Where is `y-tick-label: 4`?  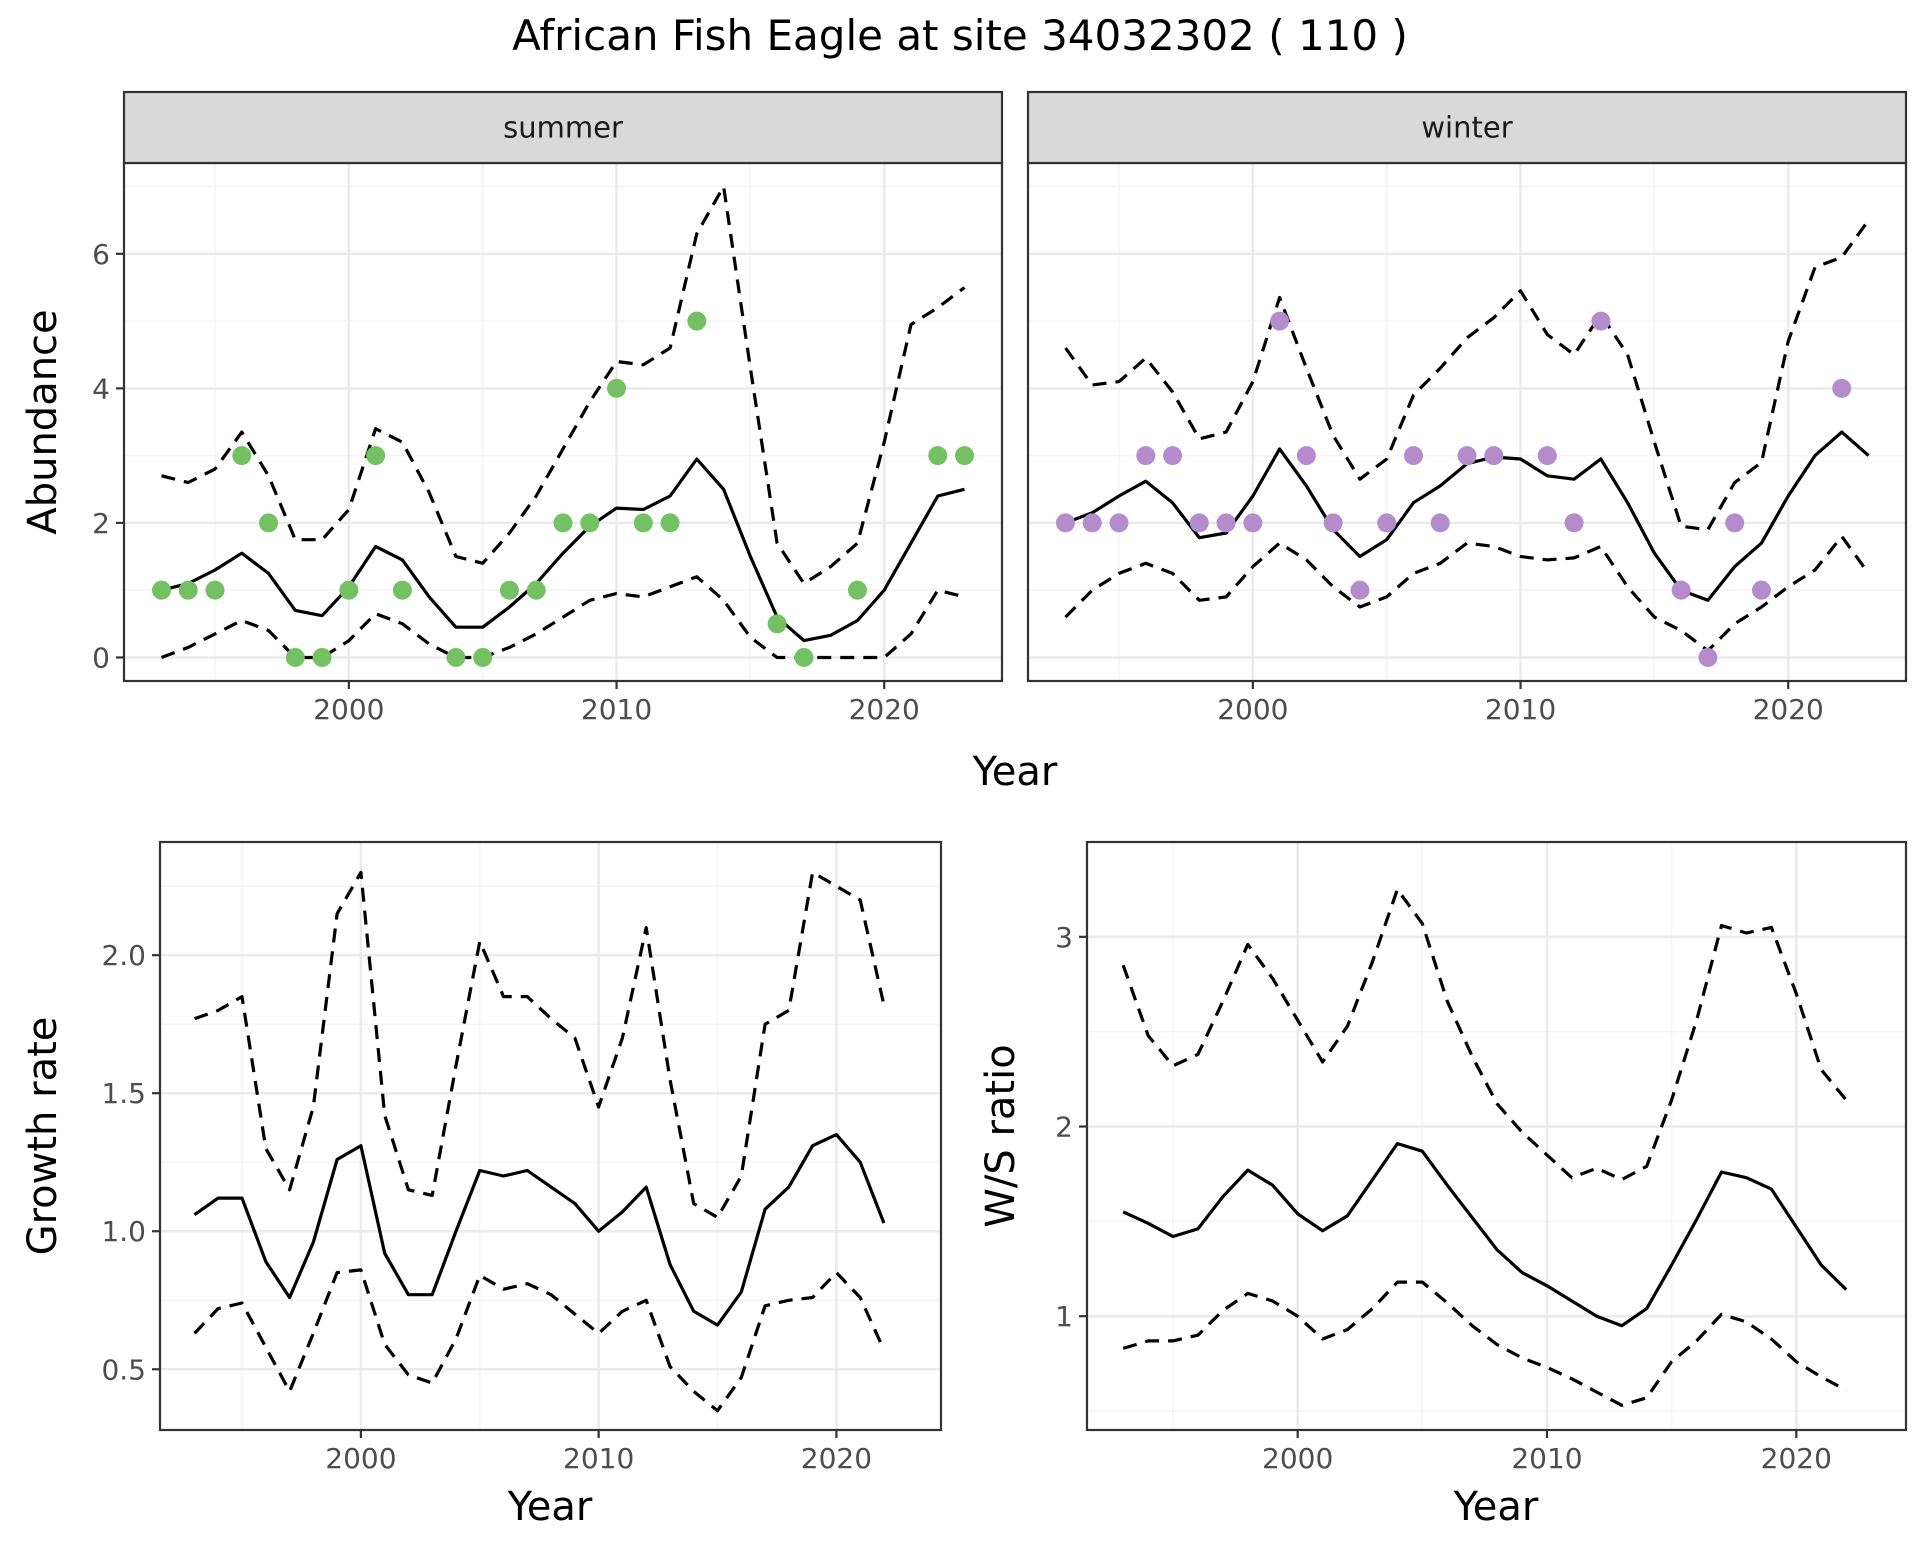
y-tick-label: 4 is located at coordinates (101, 388).